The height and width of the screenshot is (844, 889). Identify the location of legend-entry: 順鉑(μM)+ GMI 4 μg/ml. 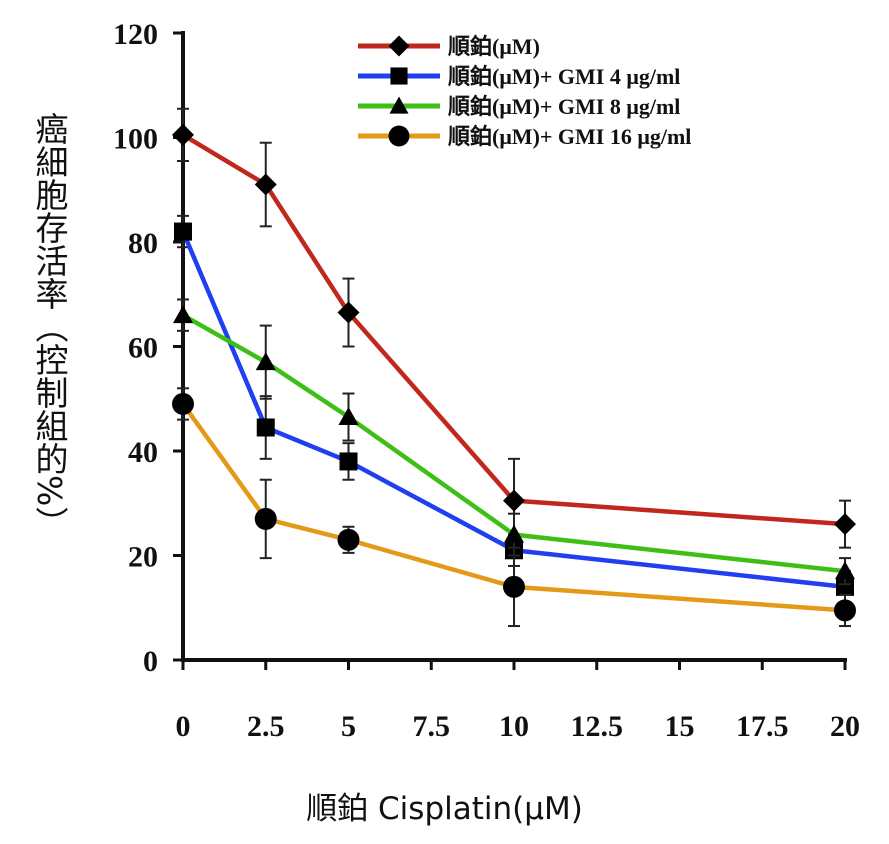
(519, 76).